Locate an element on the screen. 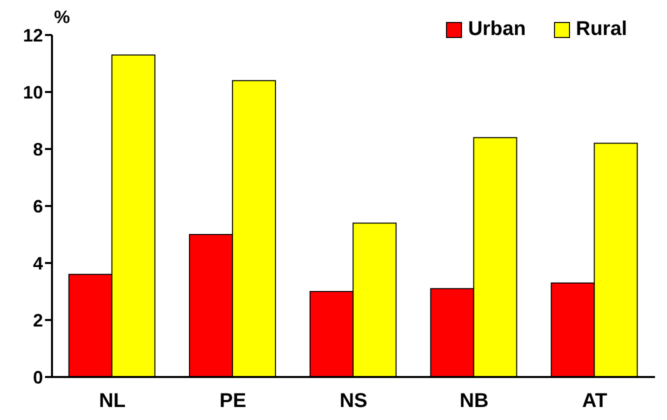  y-tick-label: 10 is located at coordinates (32, 92).